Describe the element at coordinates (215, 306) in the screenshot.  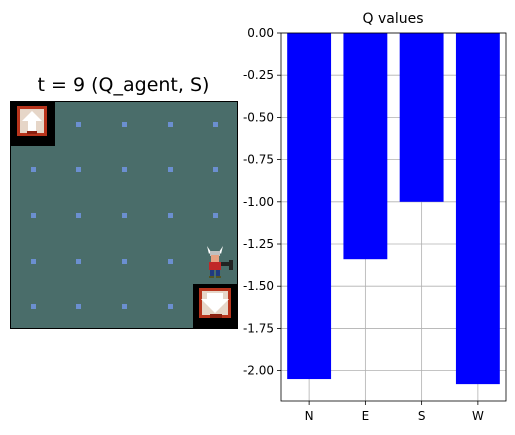
I see `ladder-down-icon` at that location.